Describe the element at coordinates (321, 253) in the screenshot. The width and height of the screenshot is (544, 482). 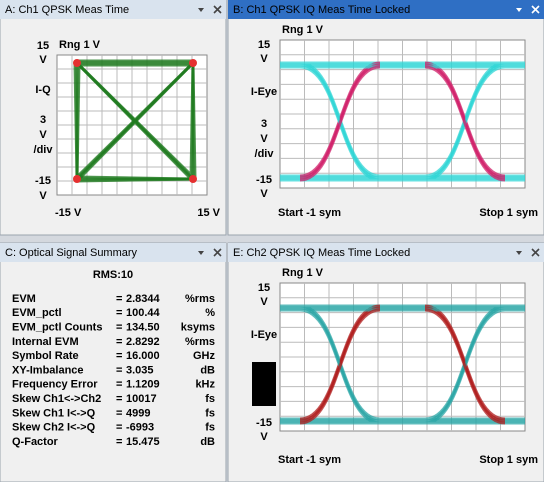
I see `pane-title: E: Ch2 QPSK IQ Meas Time Locked` at that location.